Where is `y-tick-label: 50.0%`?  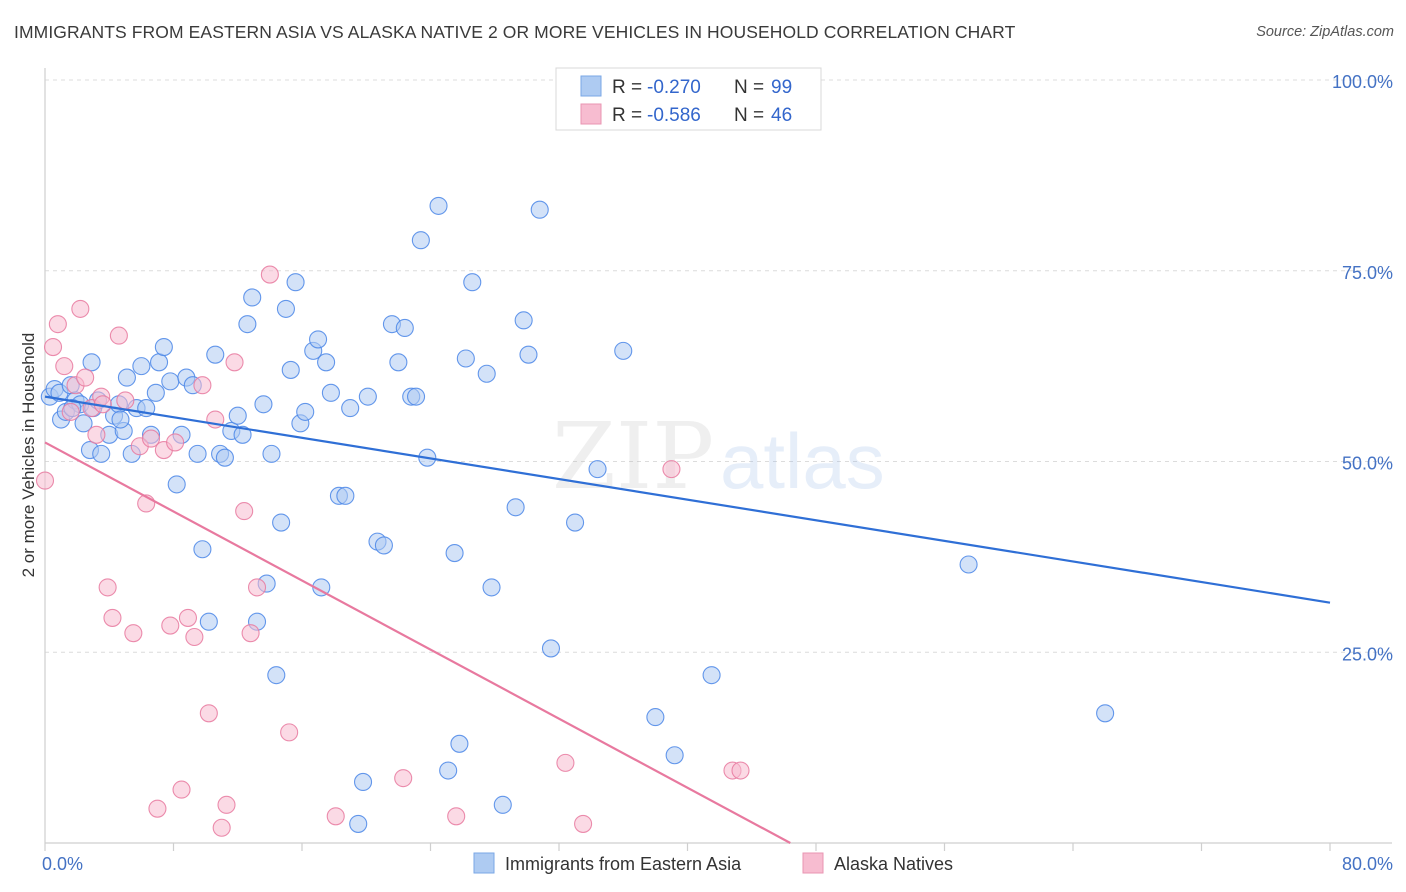 y-tick-label: 50.0% is located at coordinates (1367, 464).